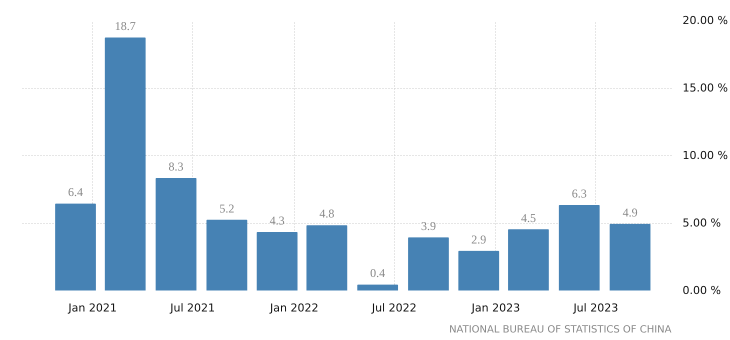 Image resolution: width=730 pixels, height=340 pixels. I want to click on y-tick-label: 5.00 %, so click(701, 223).